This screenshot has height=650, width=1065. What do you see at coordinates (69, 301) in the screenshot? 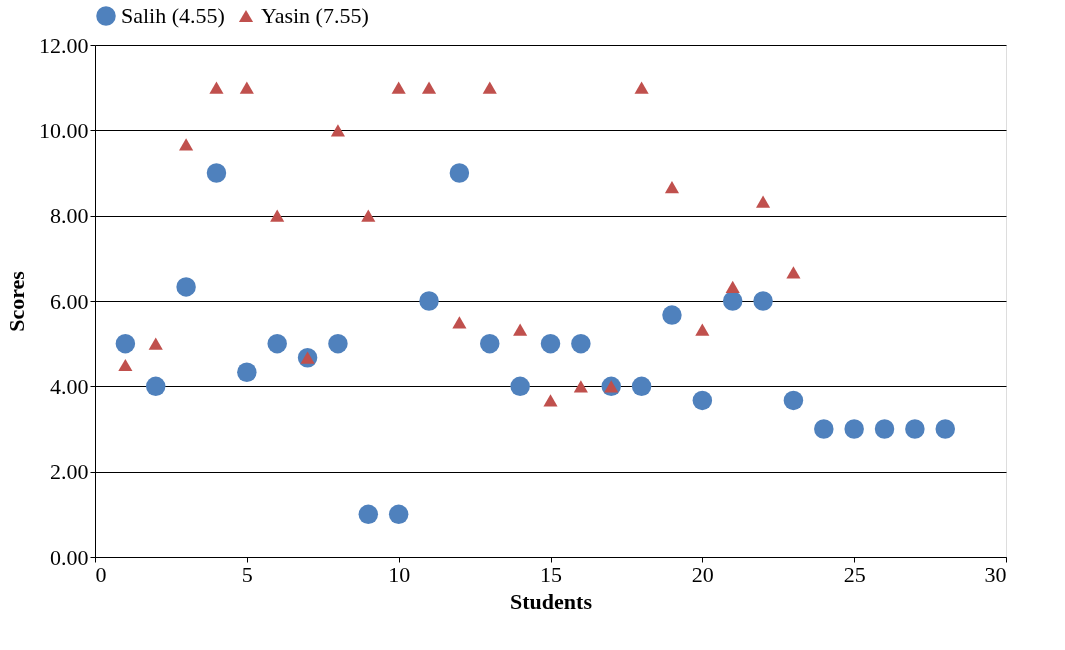
I see `y-tick-label: 6.00` at bounding box center [69, 301].